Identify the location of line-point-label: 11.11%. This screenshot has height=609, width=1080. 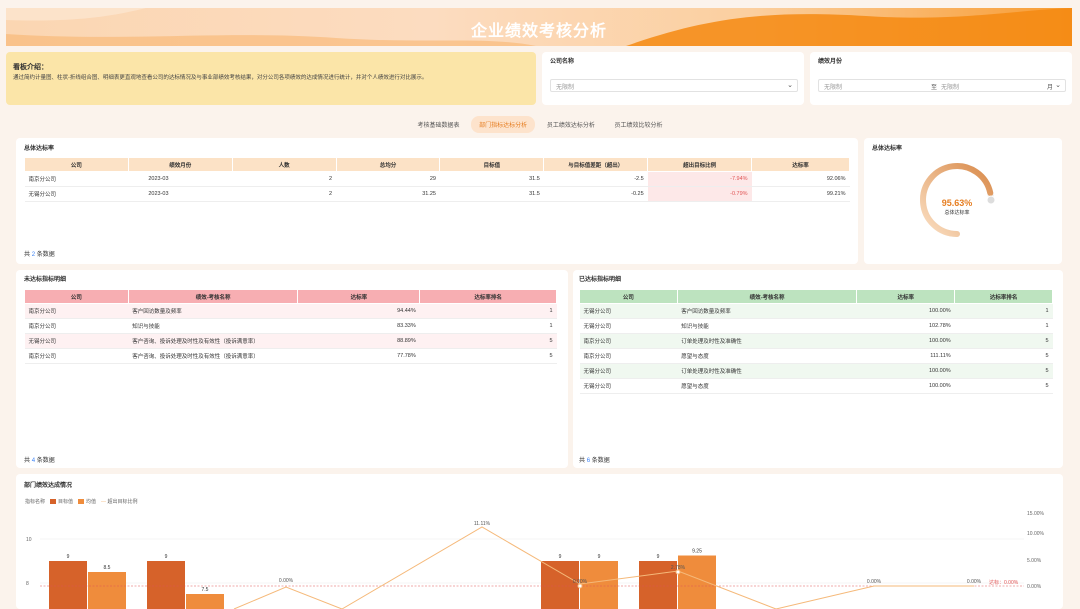
(482, 524).